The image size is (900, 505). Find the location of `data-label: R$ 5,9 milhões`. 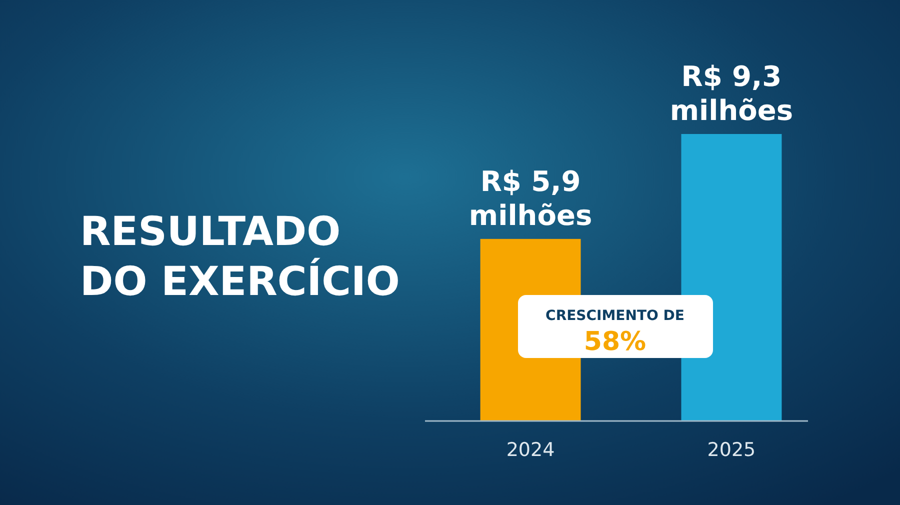

data-label: R$ 5,9 milhões is located at coordinates (530, 198).